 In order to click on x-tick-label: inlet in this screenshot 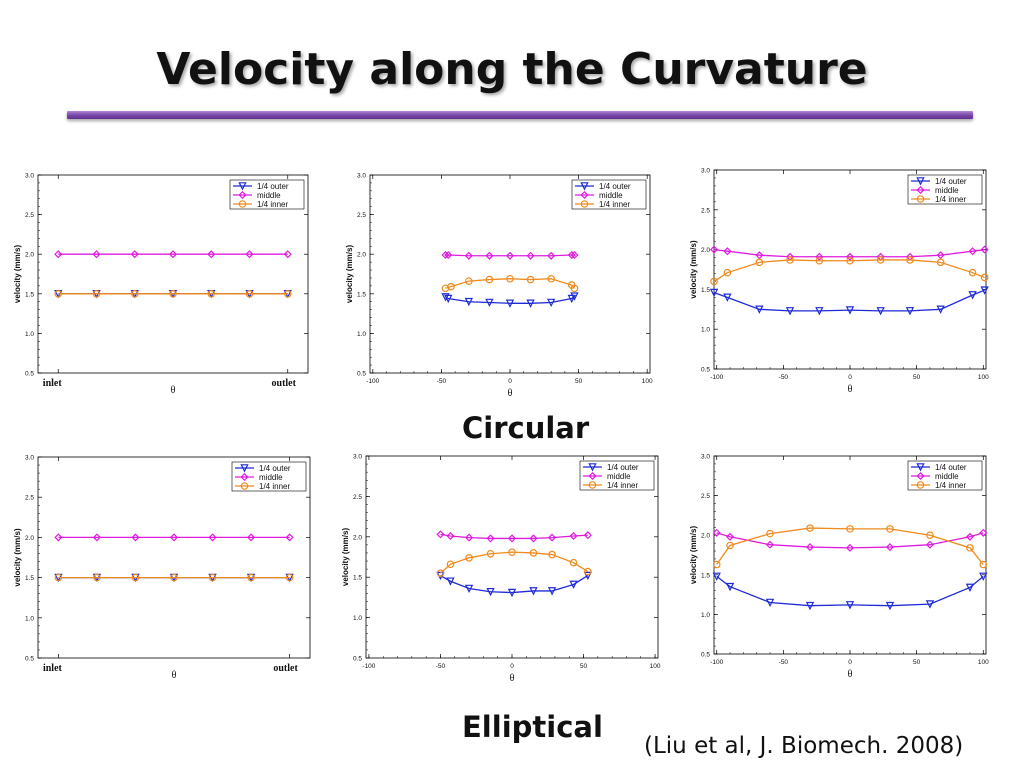, I will do `click(53, 668)`.